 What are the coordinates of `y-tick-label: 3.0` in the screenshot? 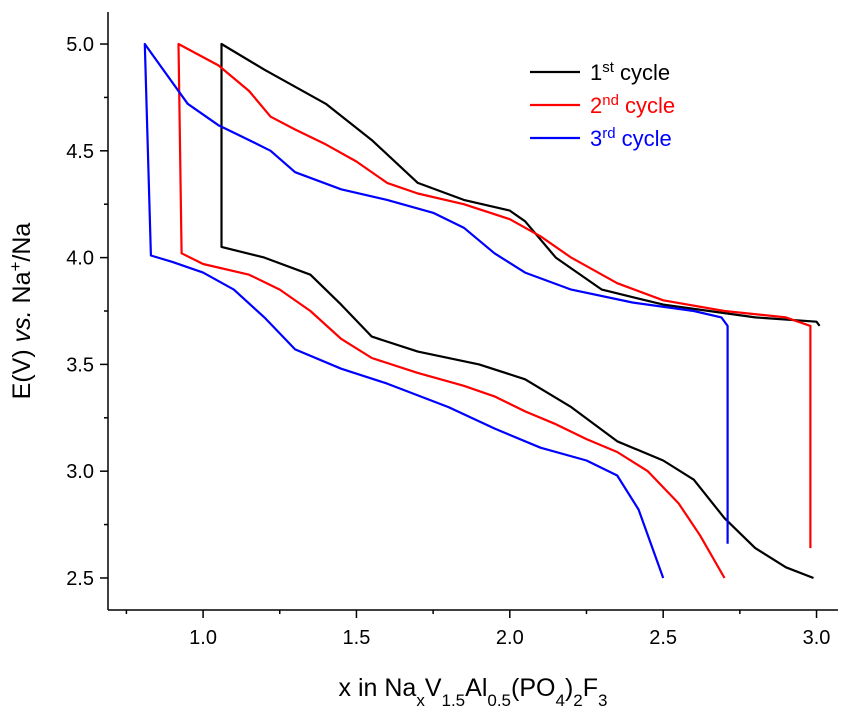 It's located at (80, 472).